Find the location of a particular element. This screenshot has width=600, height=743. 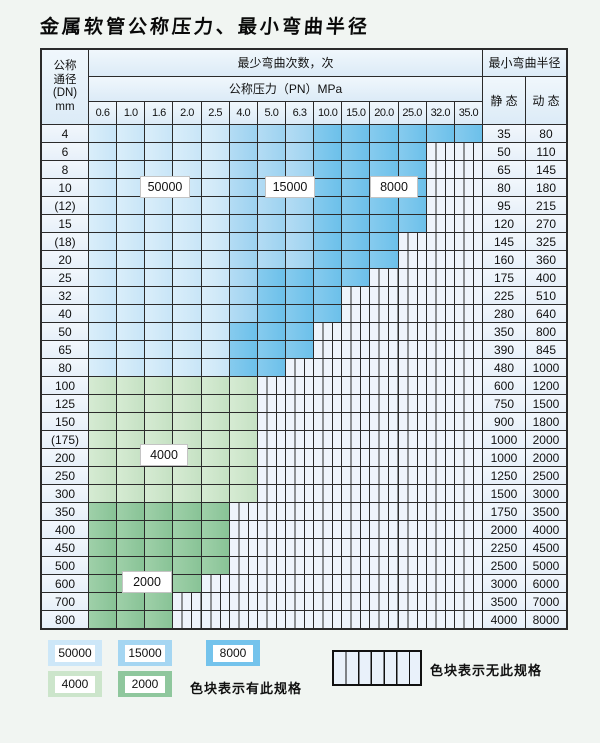

dn-cell: 125 is located at coordinates (65, 403).